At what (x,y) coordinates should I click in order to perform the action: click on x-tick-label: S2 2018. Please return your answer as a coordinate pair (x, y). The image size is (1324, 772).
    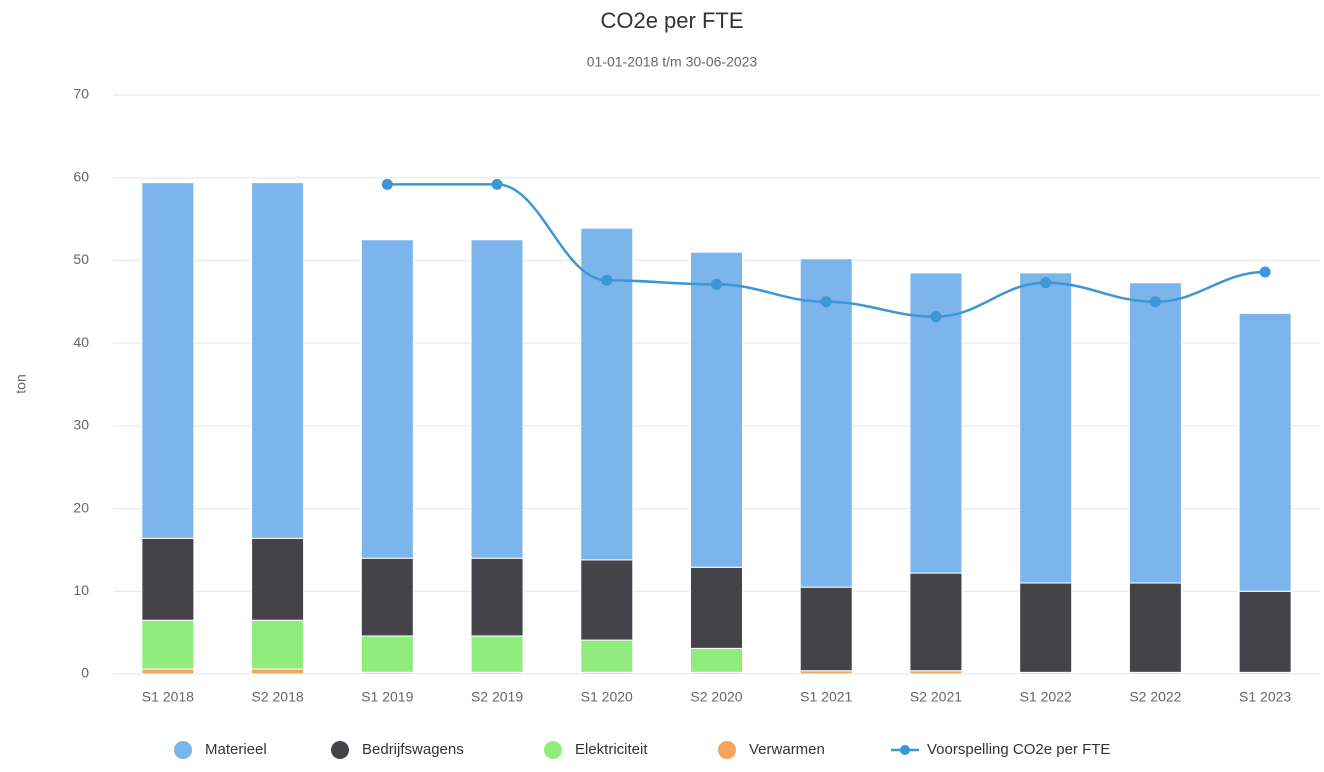
    Looking at the image, I should click on (278, 697).